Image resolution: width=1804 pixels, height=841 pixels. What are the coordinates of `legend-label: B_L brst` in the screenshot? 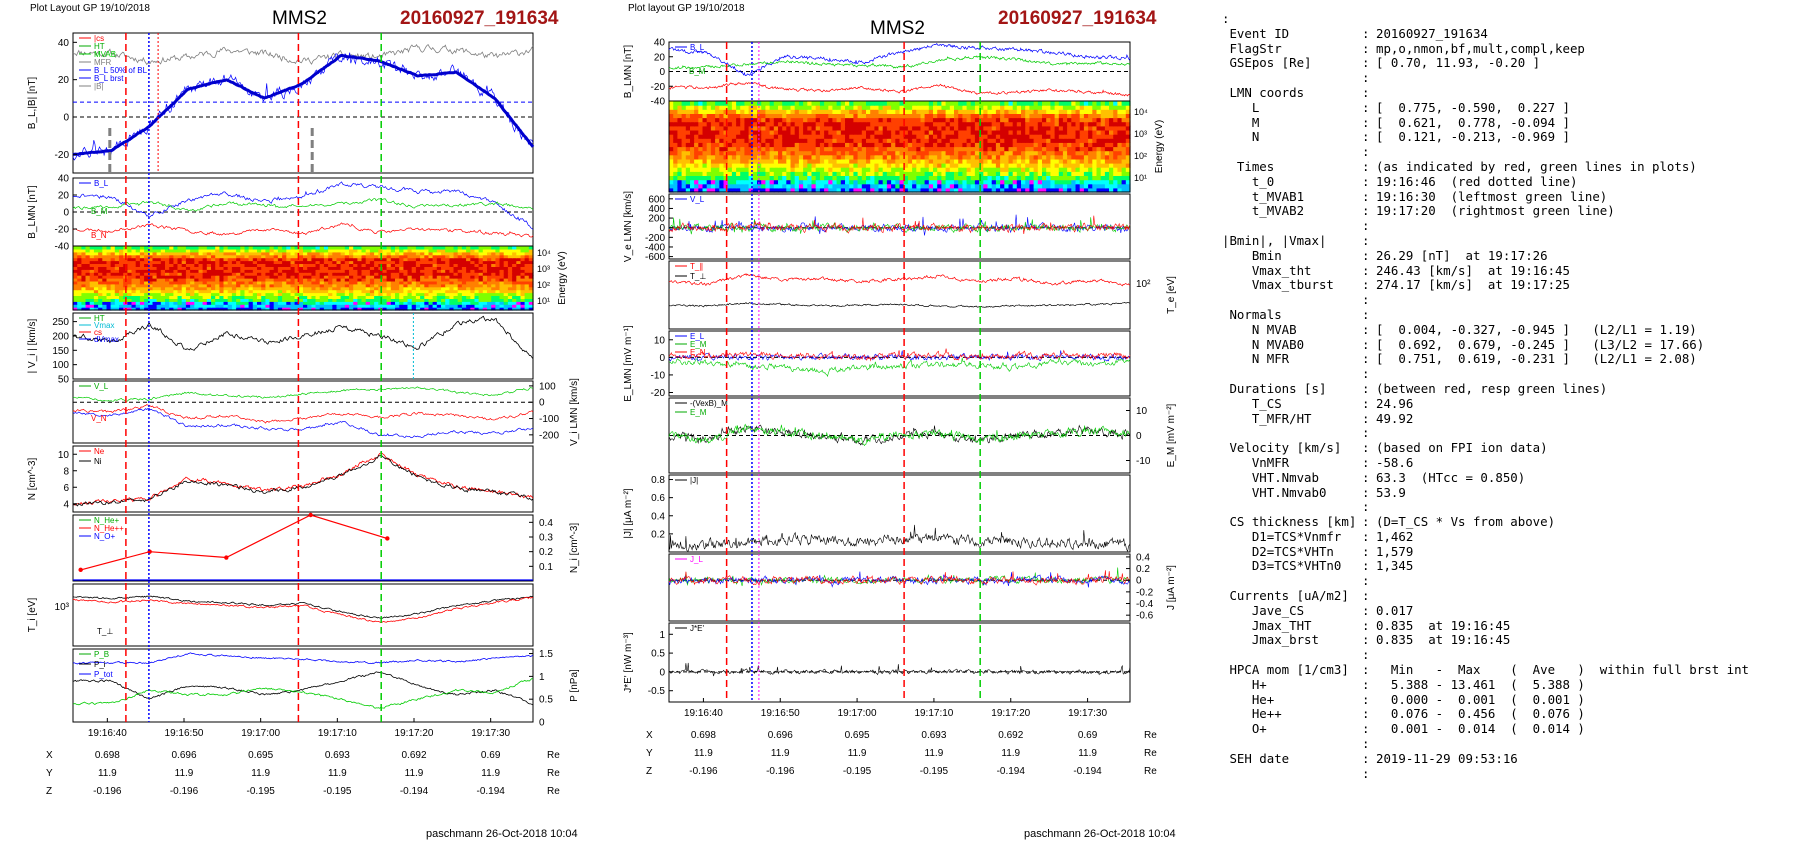 It's located at (109, 78).